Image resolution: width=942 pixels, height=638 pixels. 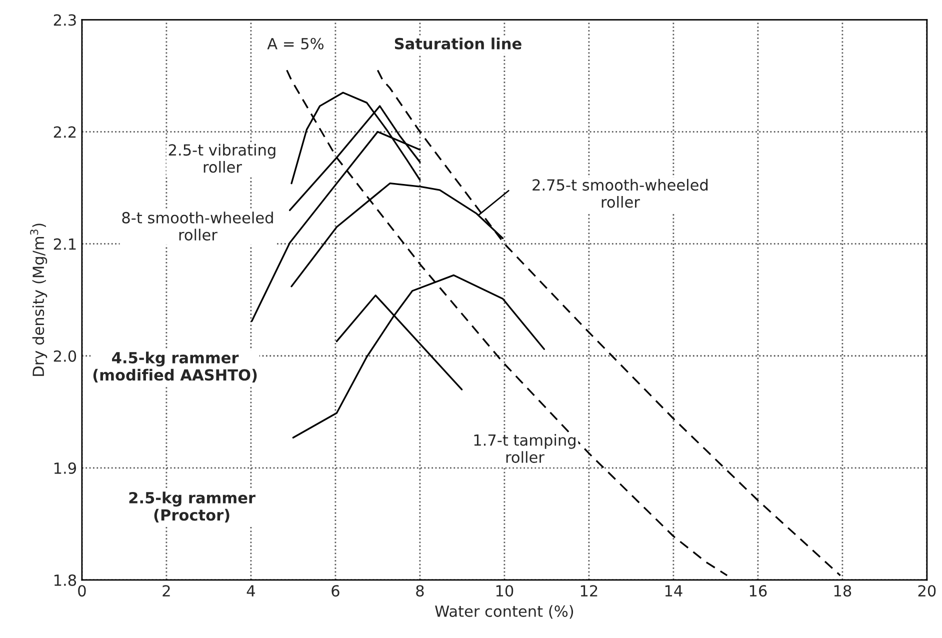 What do you see at coordinates (39, 300) in the screenshot?
I see `y-axis-title: Dry density (Mg/m$^{3}$)` at bounding box center [39, 300].